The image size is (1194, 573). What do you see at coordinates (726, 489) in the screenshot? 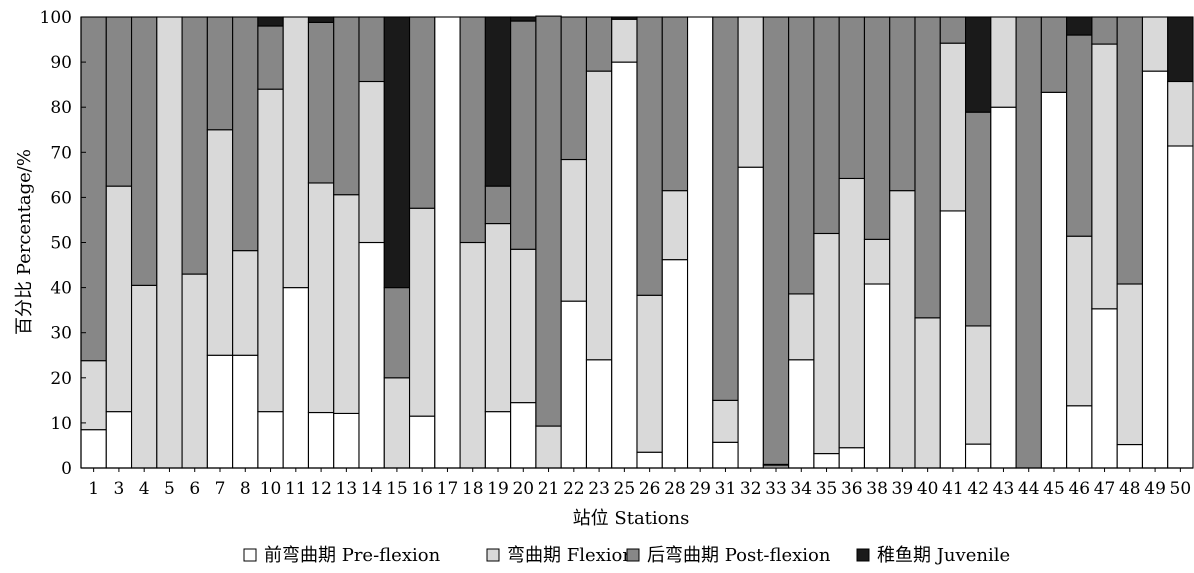
I see `x-tick-label-31: 31` at bounding box center [726, 489].